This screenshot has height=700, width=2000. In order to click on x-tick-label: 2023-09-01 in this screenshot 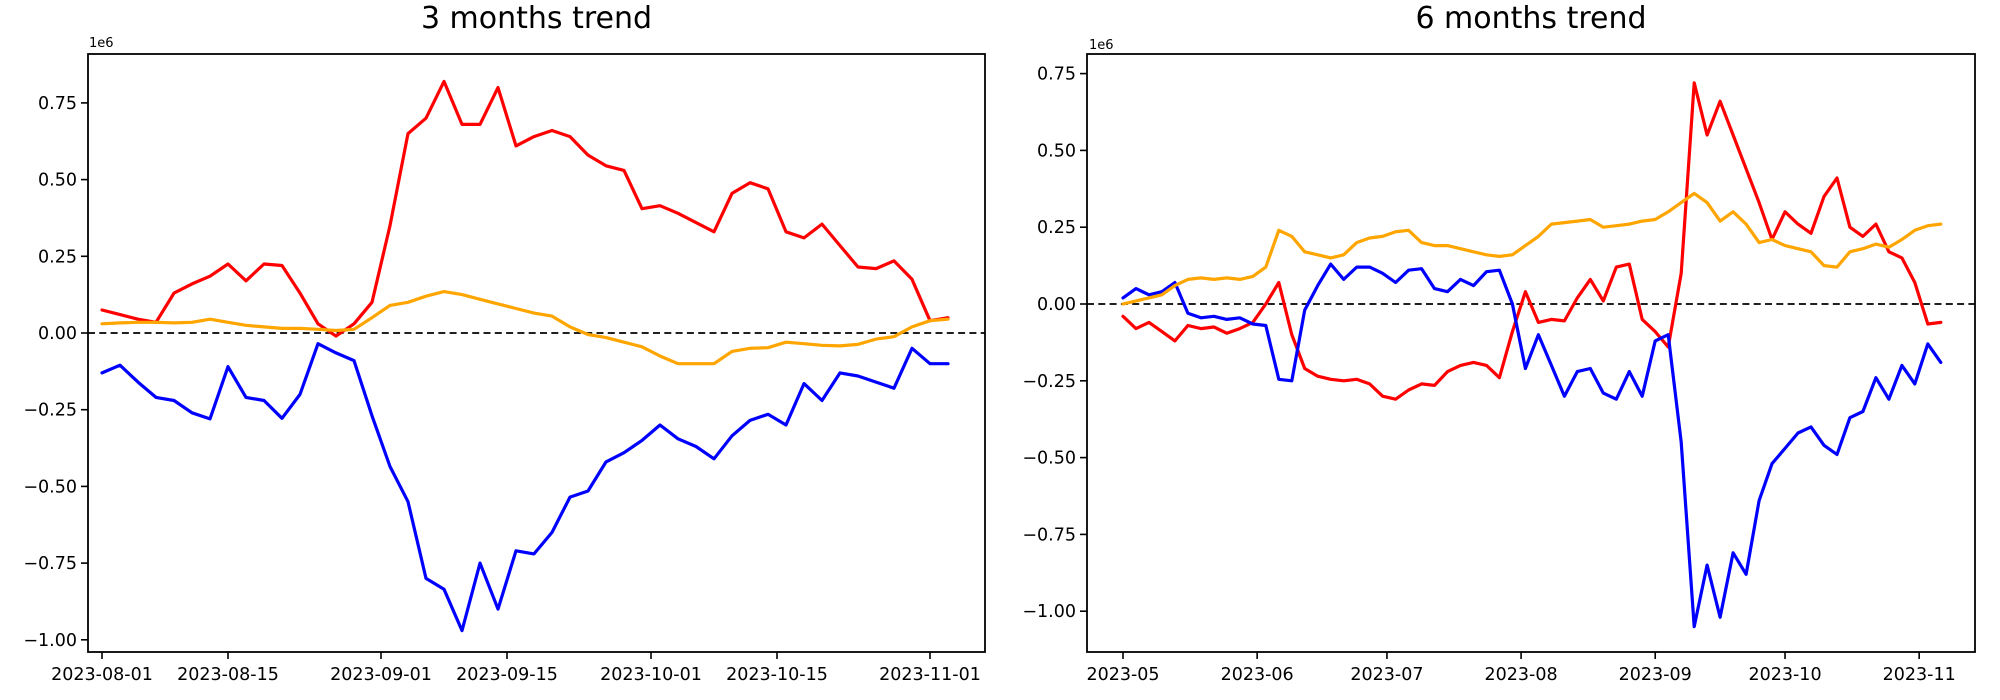, I will do `click(381, 675)`.